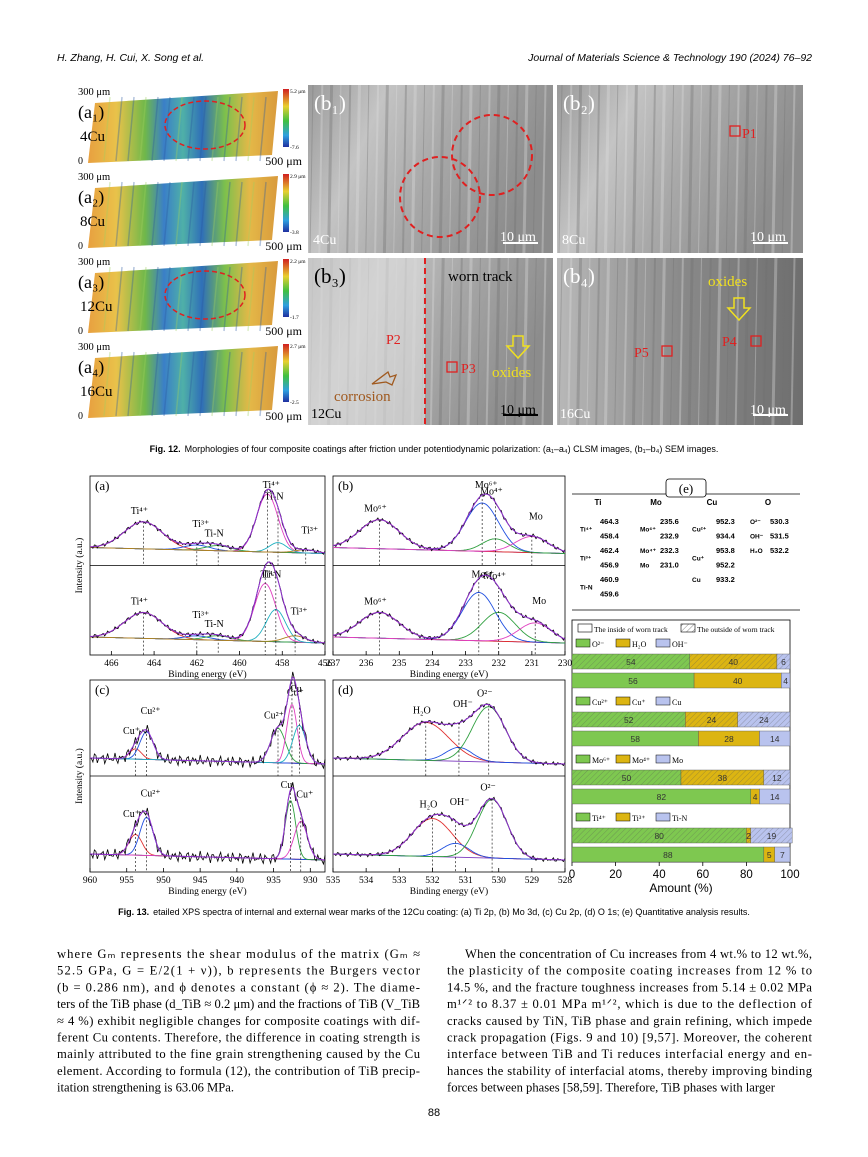 Image resolution: width=868 pixels, height=1157 pixels. What do you see at coordinates (764, 720) in the screenshot?
I see `bar-value-label: 24` at bounding box center [764, 720].